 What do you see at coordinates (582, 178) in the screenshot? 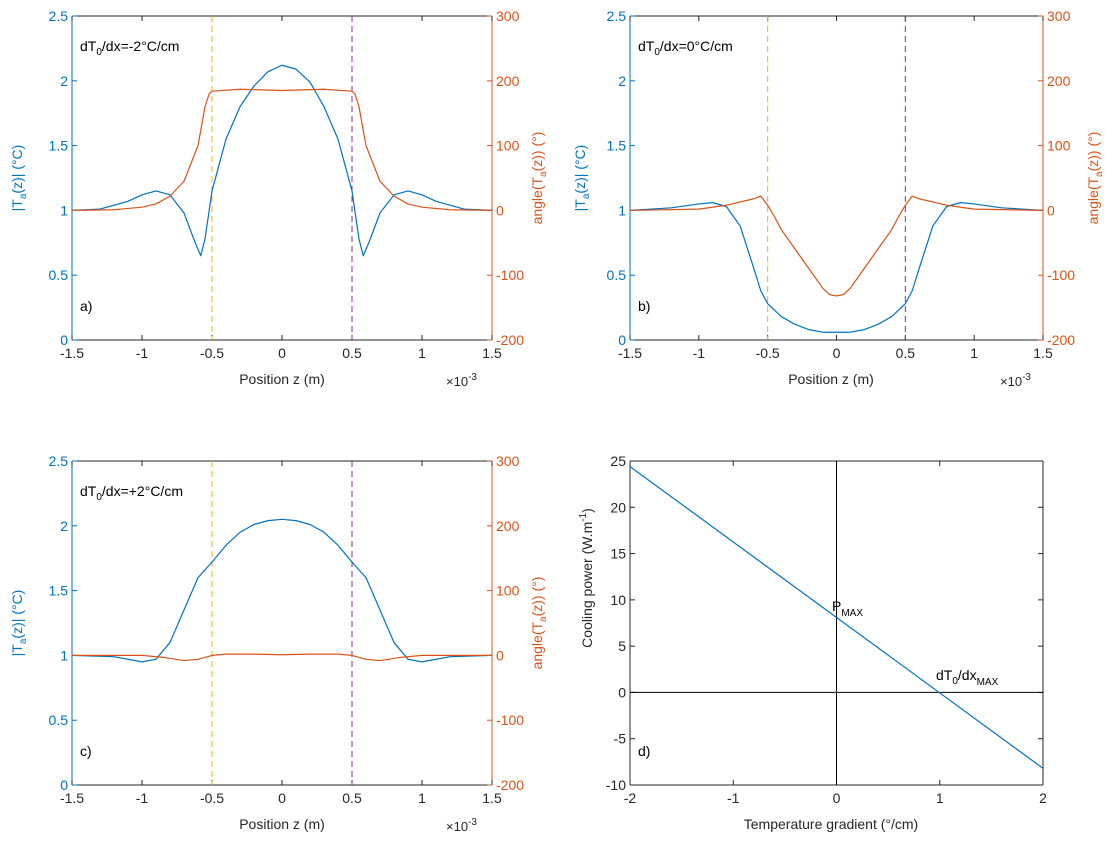
I see `panel-b-ylabel-left: |Ta(z)| (°C)` at bounding box center [582, 178].